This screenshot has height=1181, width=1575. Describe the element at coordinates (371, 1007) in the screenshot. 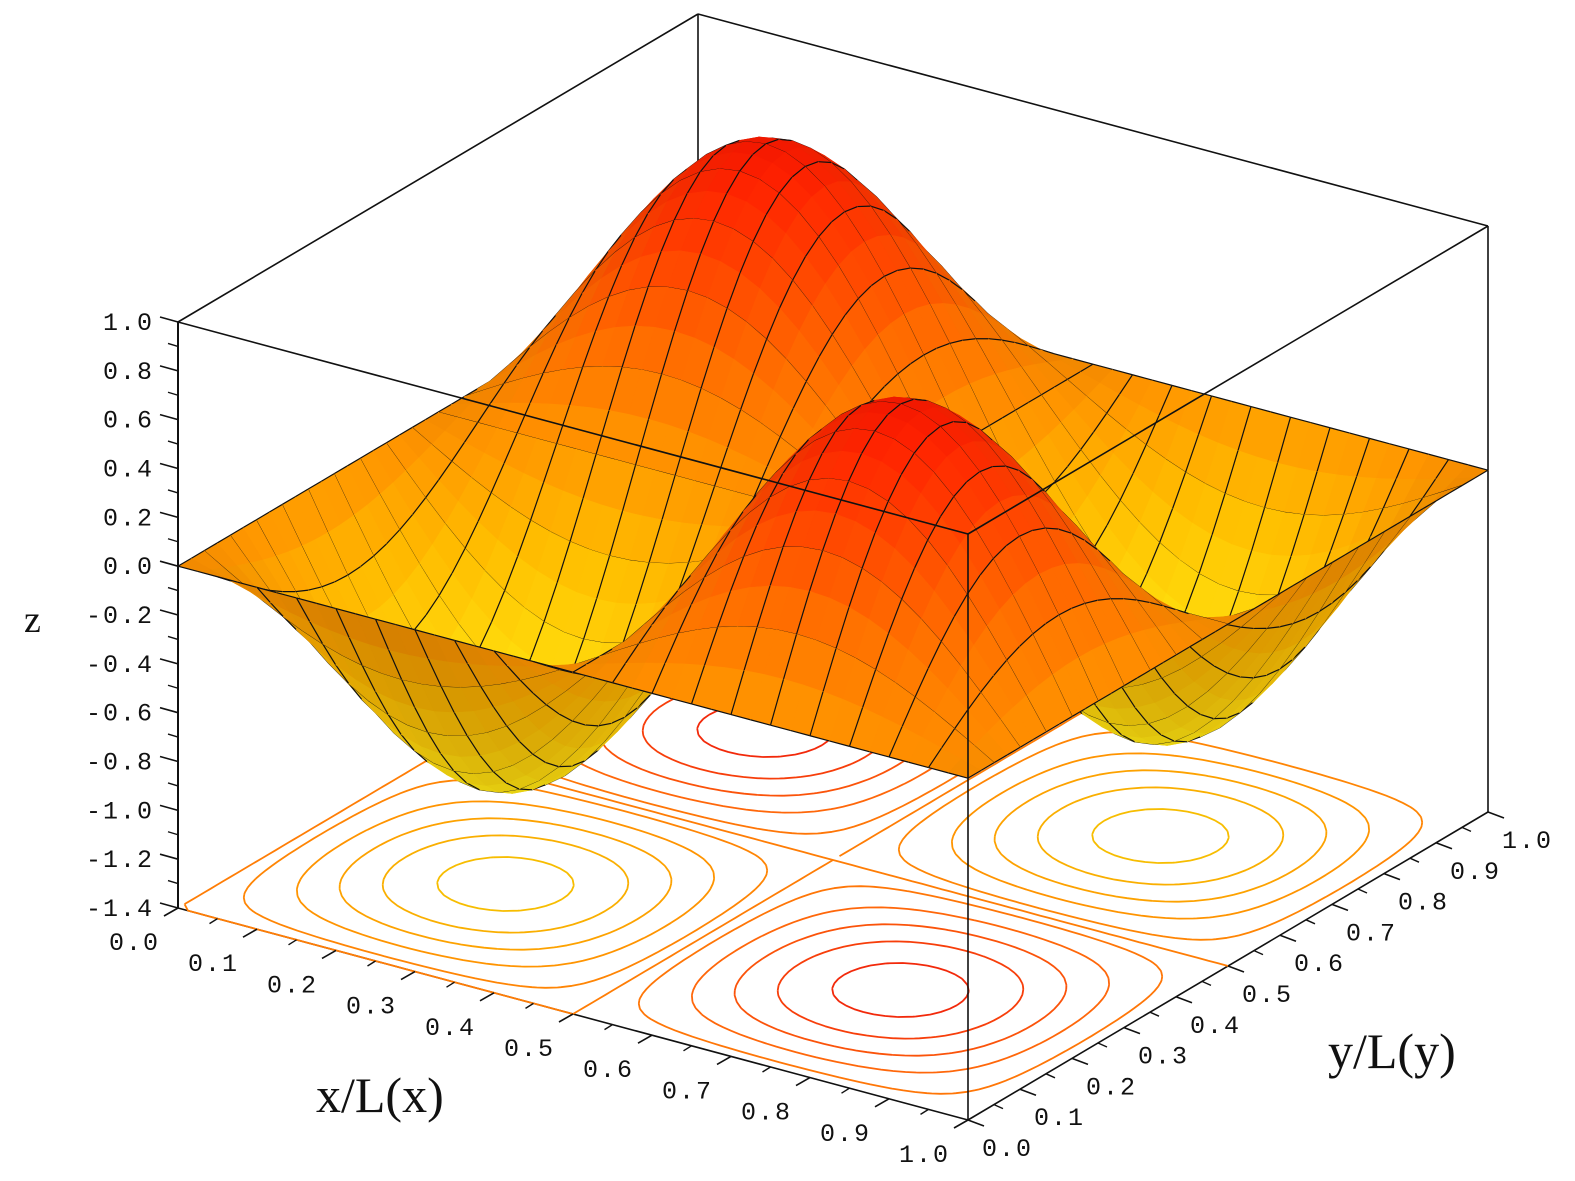

I see `x-tick-label: 0.3` at that location.